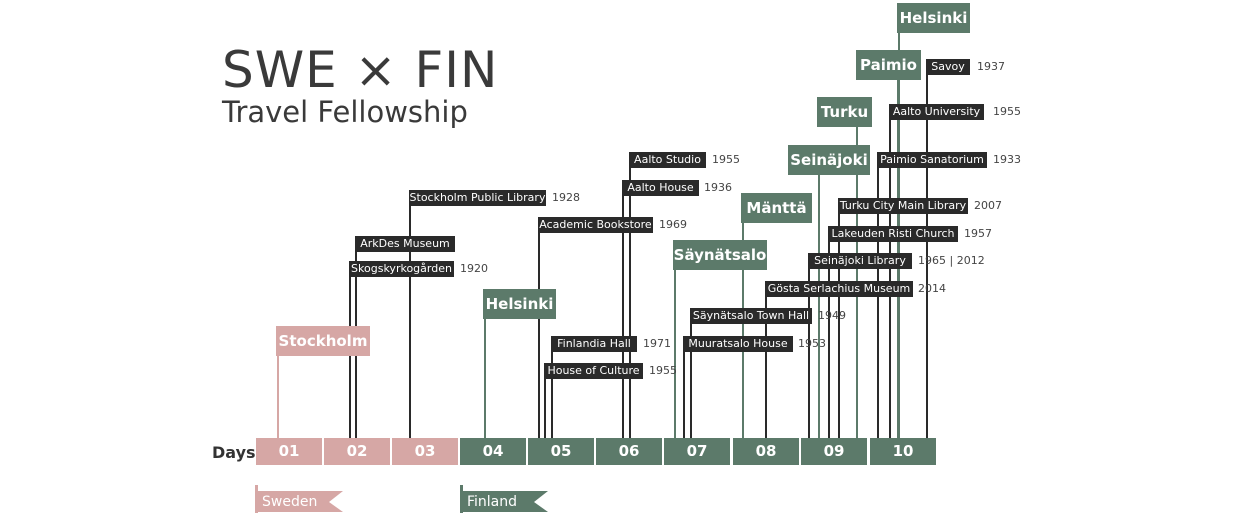 The image size is (1252, 514). I want to click on place-label: Paimio Sanatorium, so click(932, 160).